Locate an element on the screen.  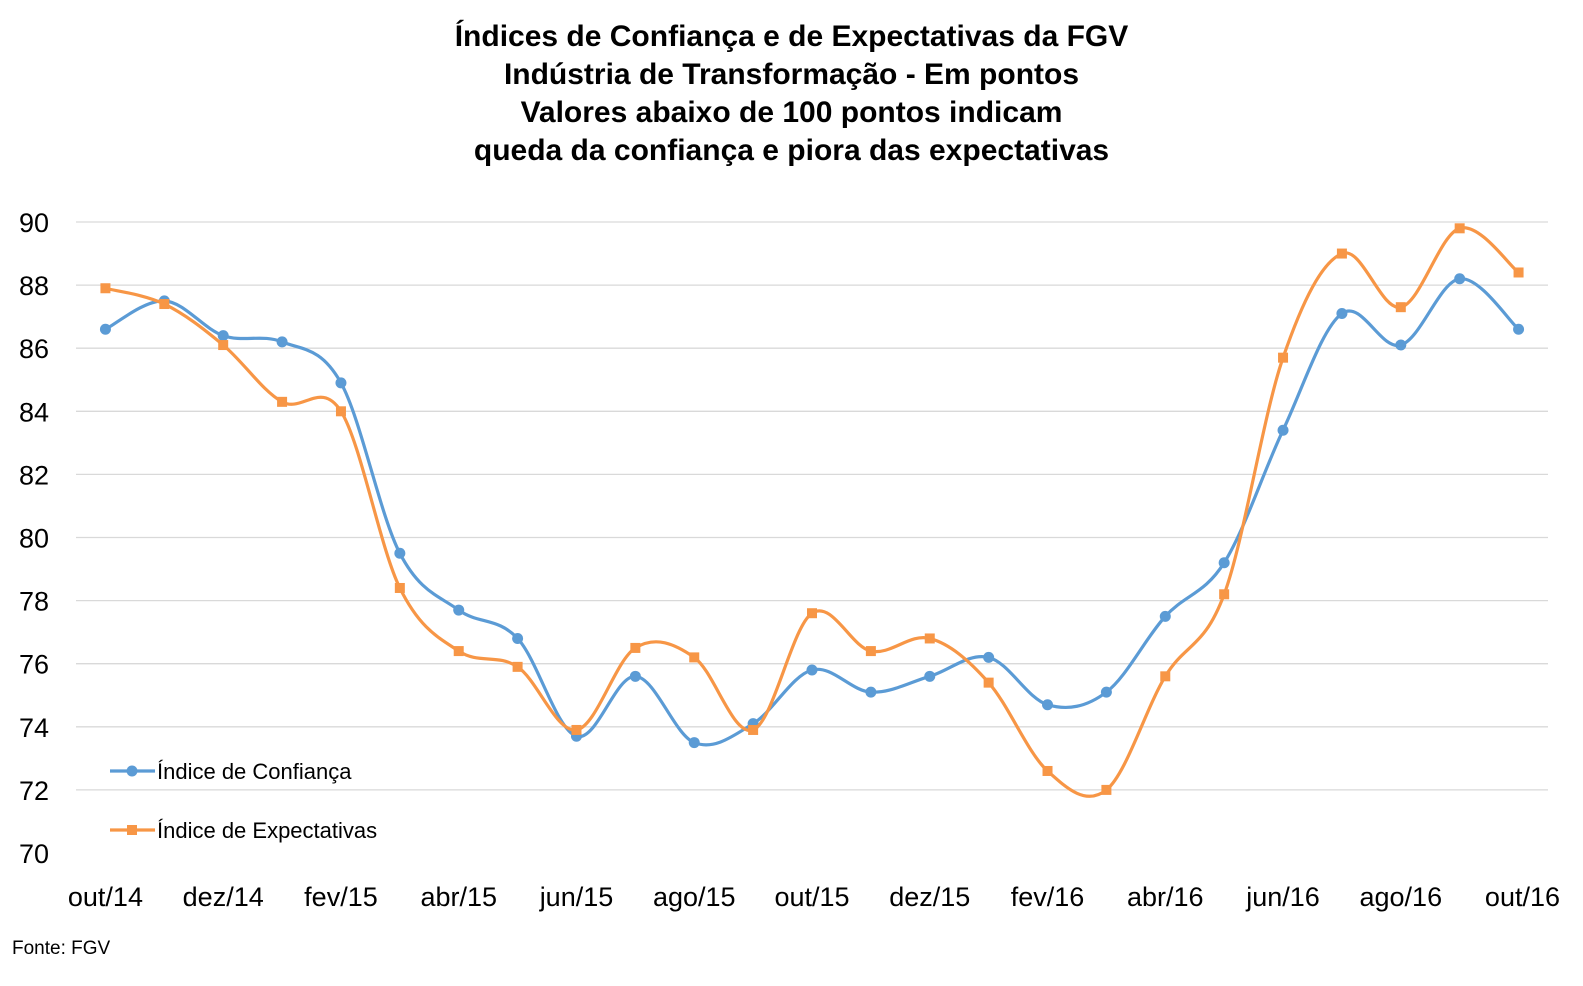
x-tick-label: out/14 is located at coordinates (105, 897).